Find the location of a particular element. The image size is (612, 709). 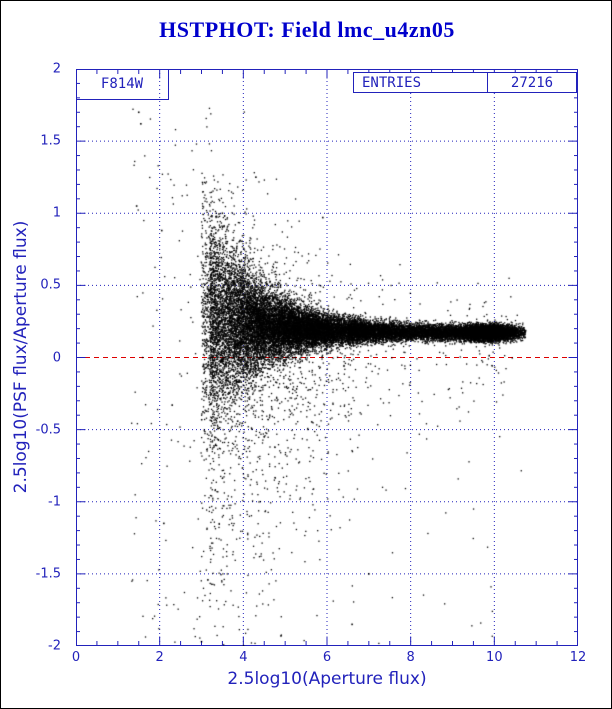

entries-box: ENTRIES 27216 is located at coordinates (465, 82).